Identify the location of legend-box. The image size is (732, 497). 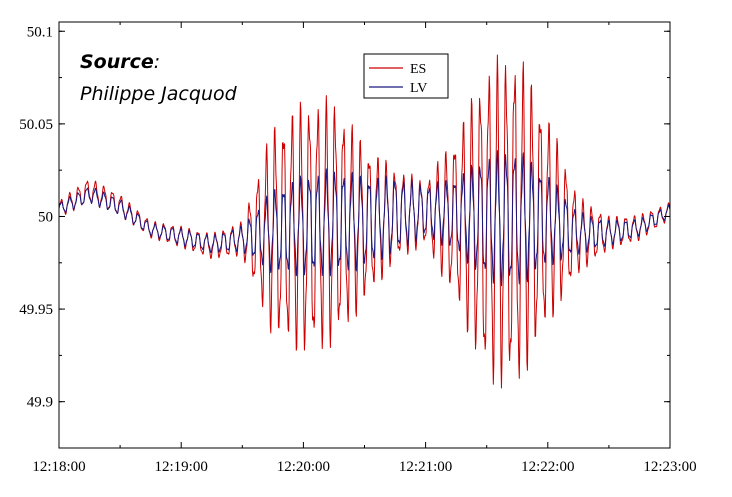
(406, 76).